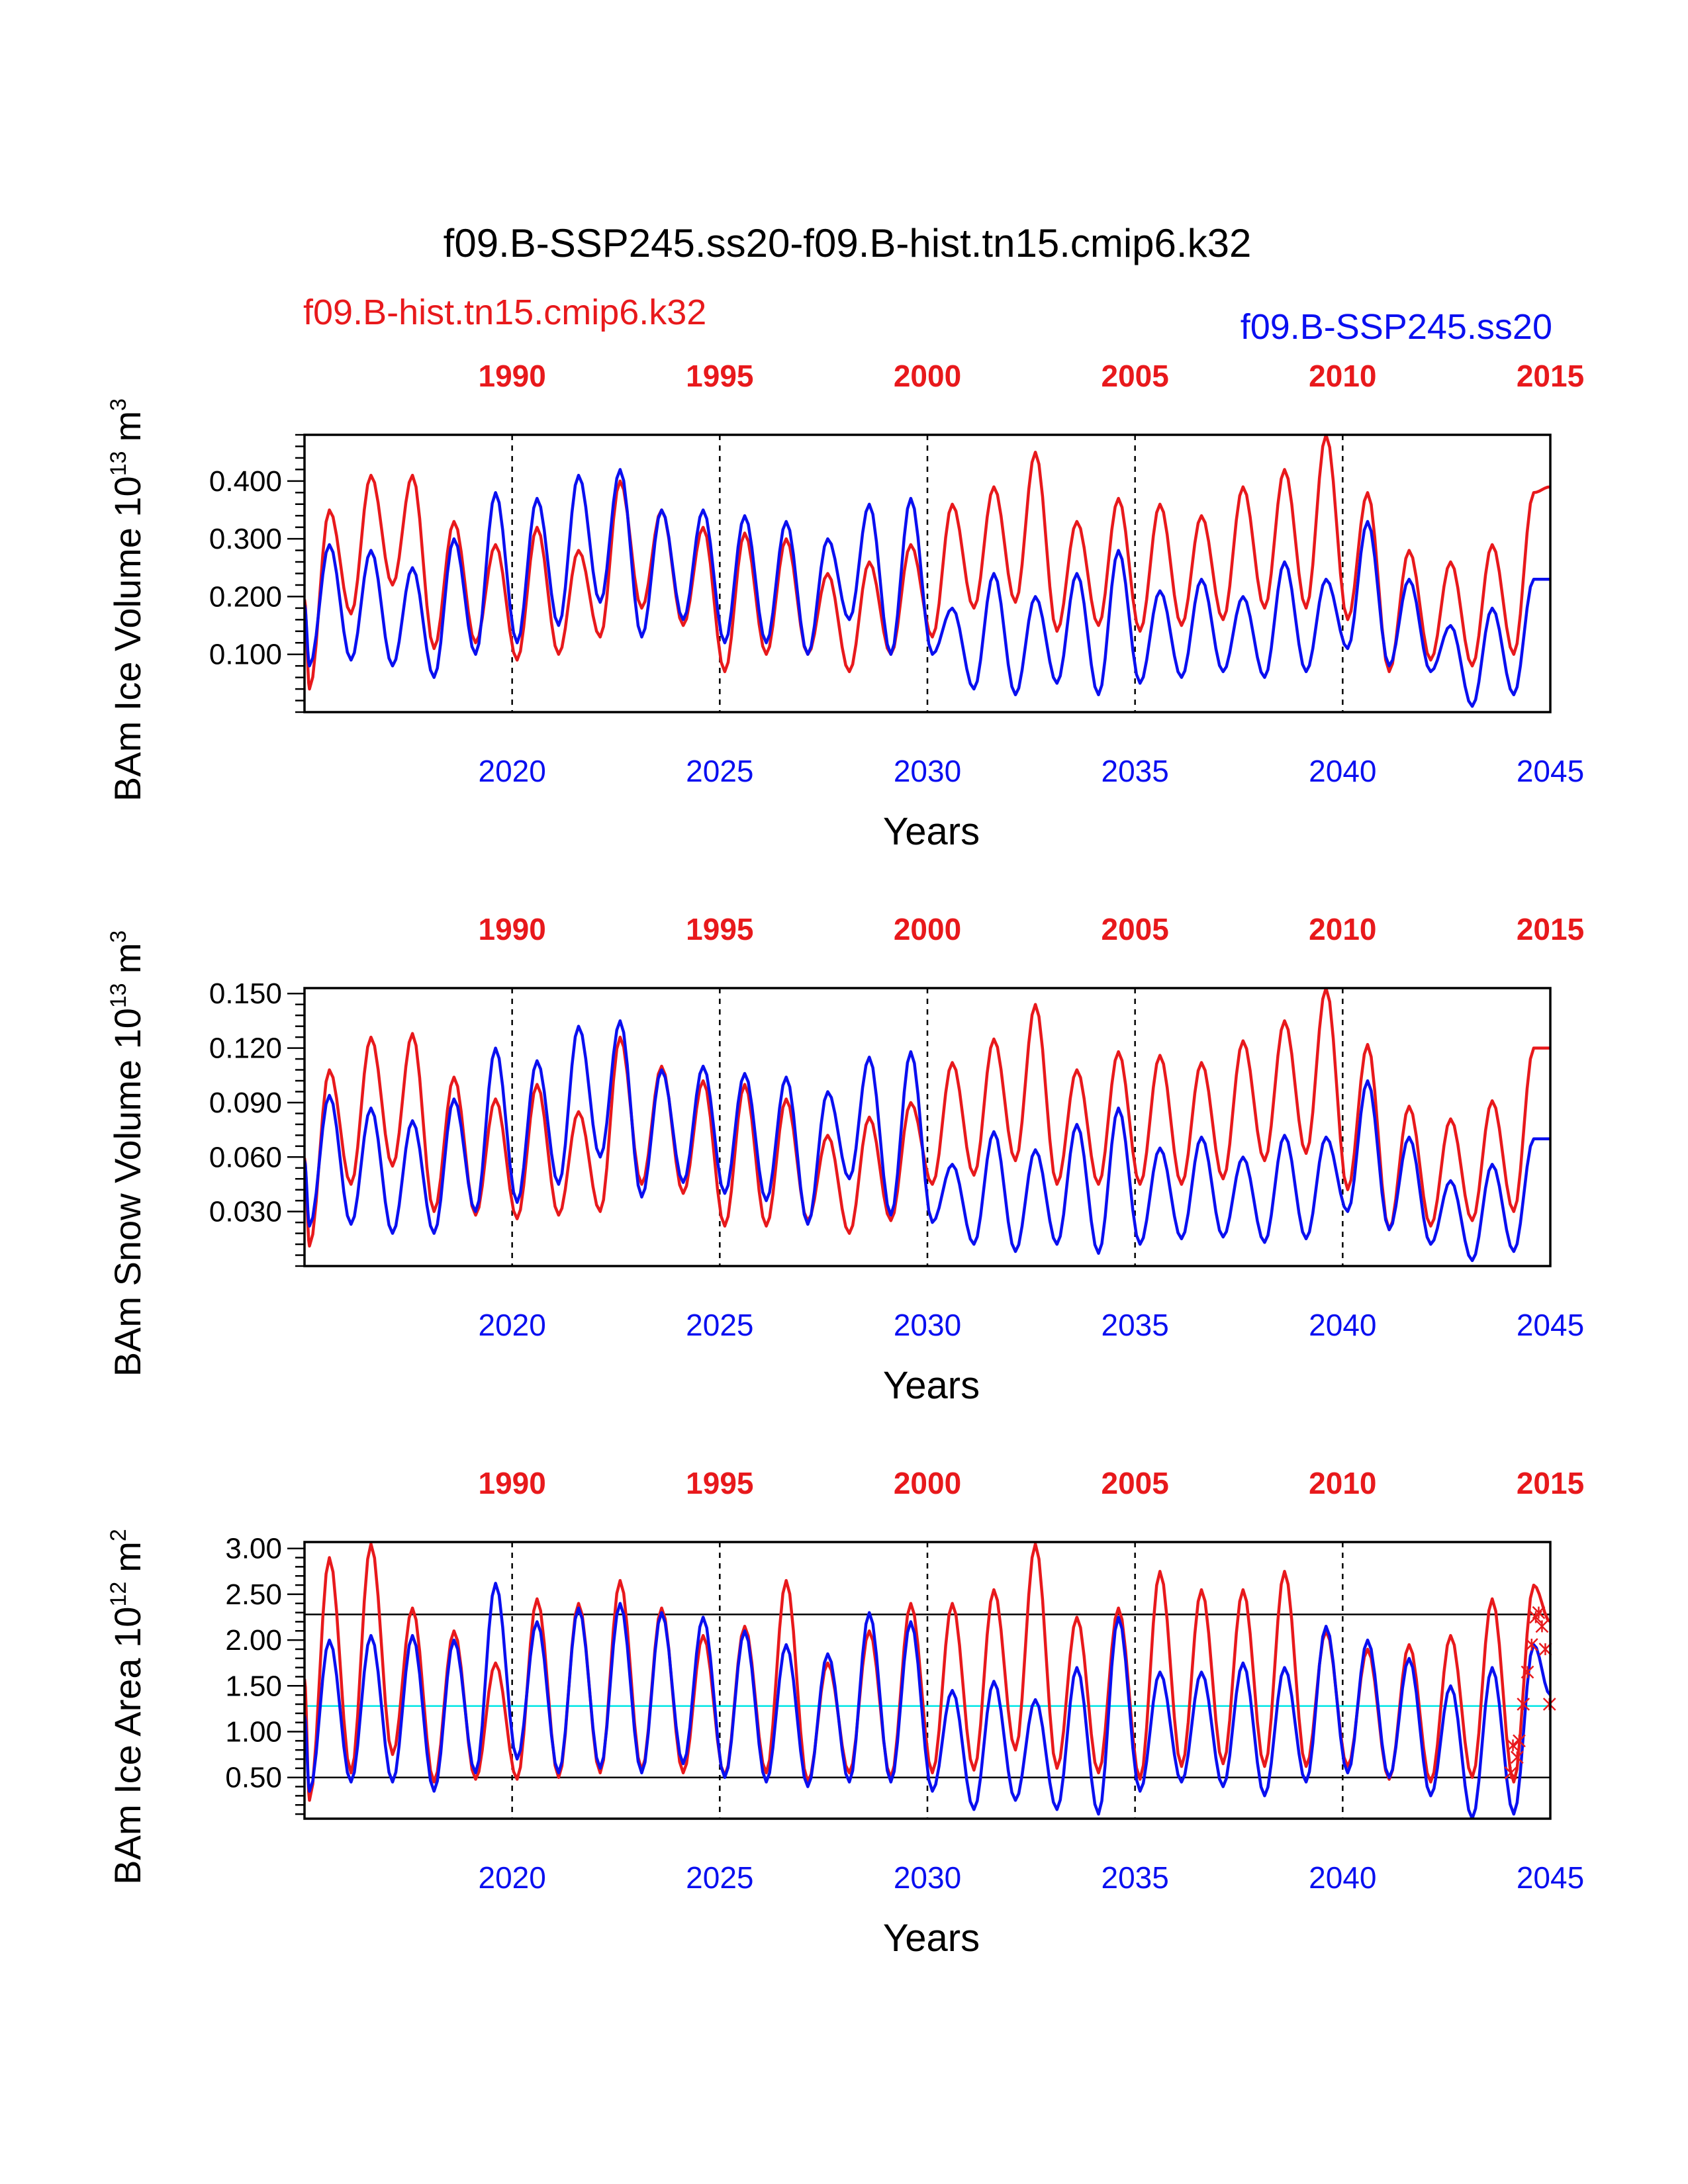 This screenshot has height=2184, width=1688. I want to click on y-tick-label: 0.200, so click(245, 596).